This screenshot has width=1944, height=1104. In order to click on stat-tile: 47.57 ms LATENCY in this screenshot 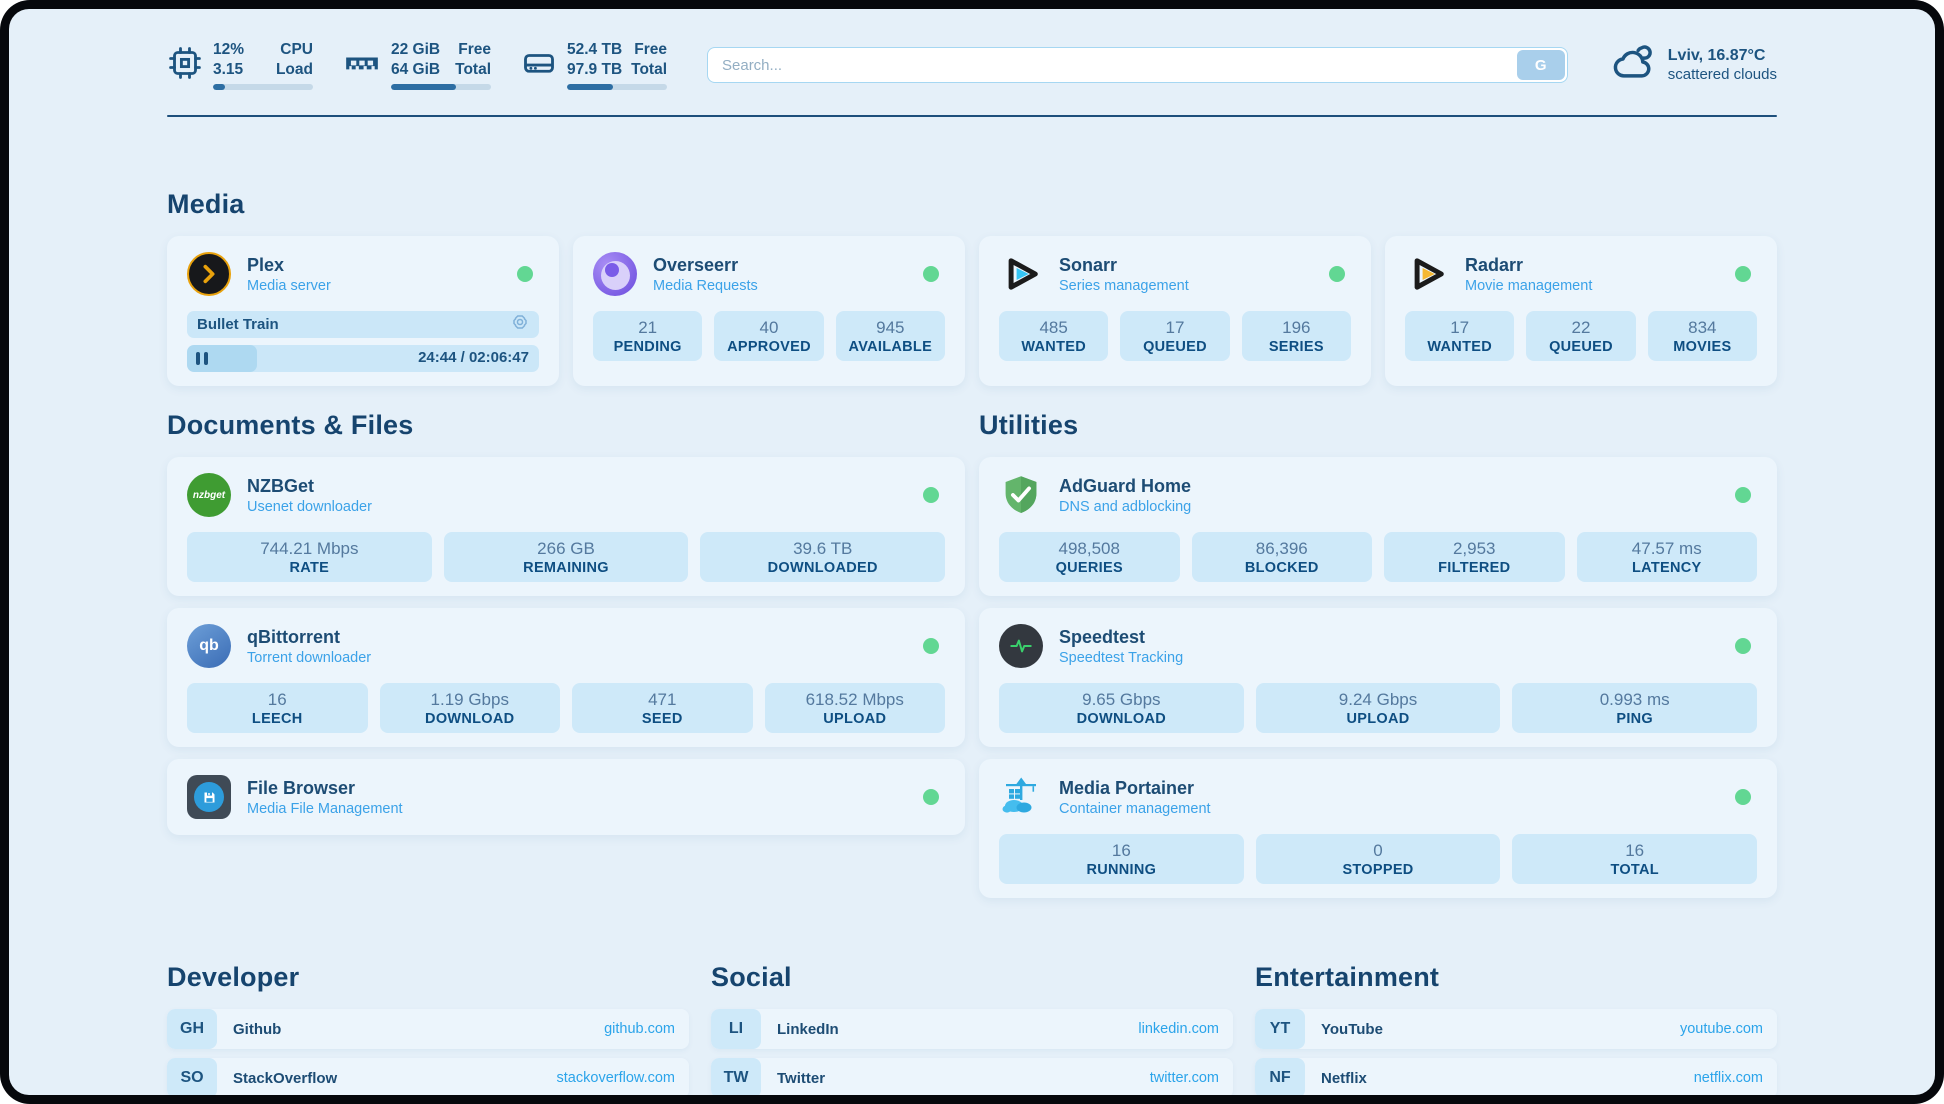, I will do `click(1666, 557)`.